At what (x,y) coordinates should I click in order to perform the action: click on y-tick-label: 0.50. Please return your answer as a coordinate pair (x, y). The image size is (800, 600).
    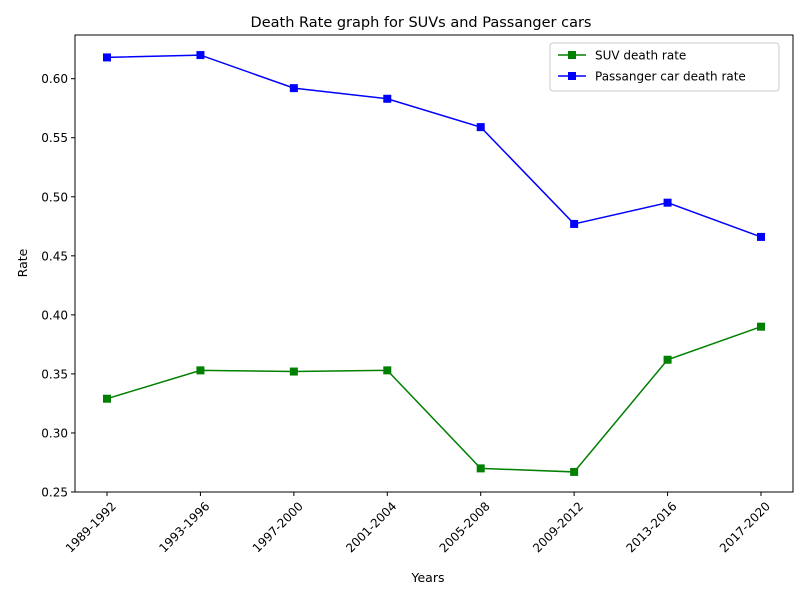
    Looking at the image, I should click on (54, 197).